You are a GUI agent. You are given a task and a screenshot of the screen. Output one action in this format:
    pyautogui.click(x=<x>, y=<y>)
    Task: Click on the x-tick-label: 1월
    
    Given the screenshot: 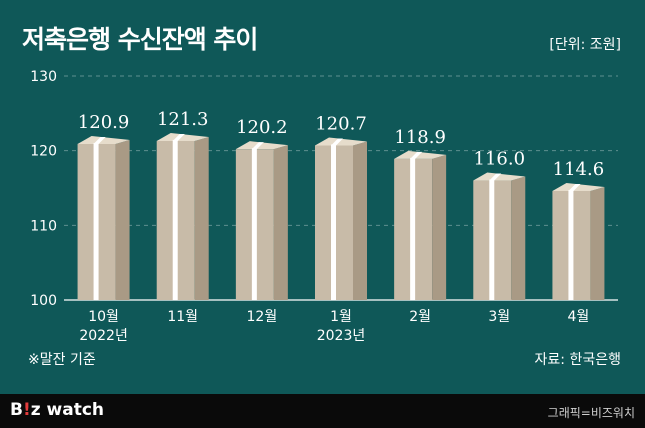 What is the action you would take?
    pyautogui.click(x=341, y=317)
    